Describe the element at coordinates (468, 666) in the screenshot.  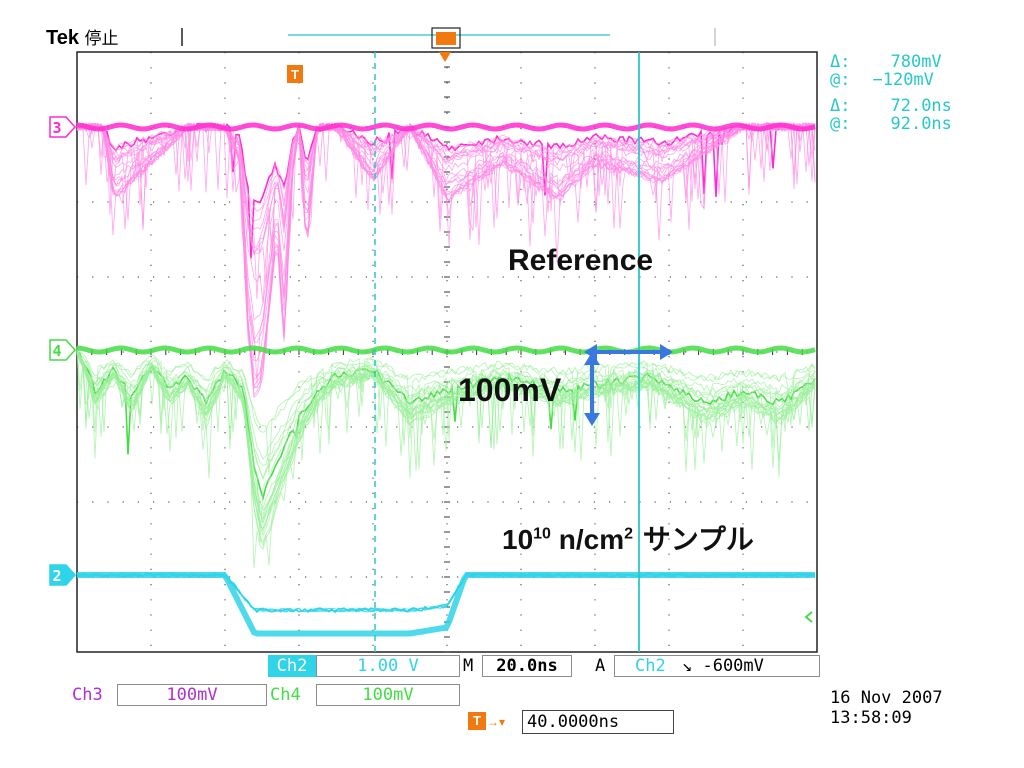
I see `timebase-label: M` at that location.